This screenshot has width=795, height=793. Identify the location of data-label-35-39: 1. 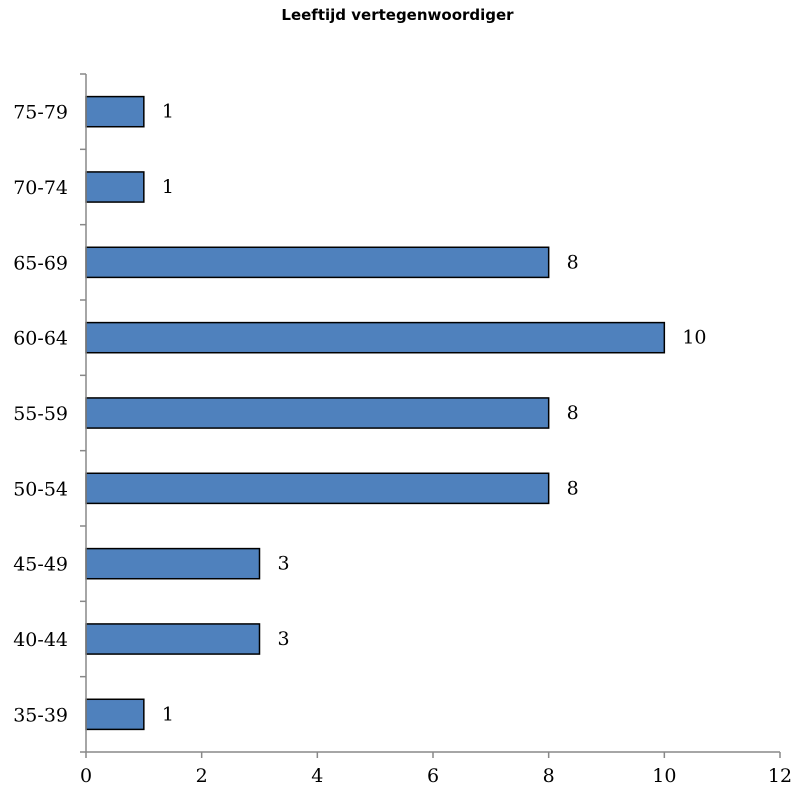
(168, 714).